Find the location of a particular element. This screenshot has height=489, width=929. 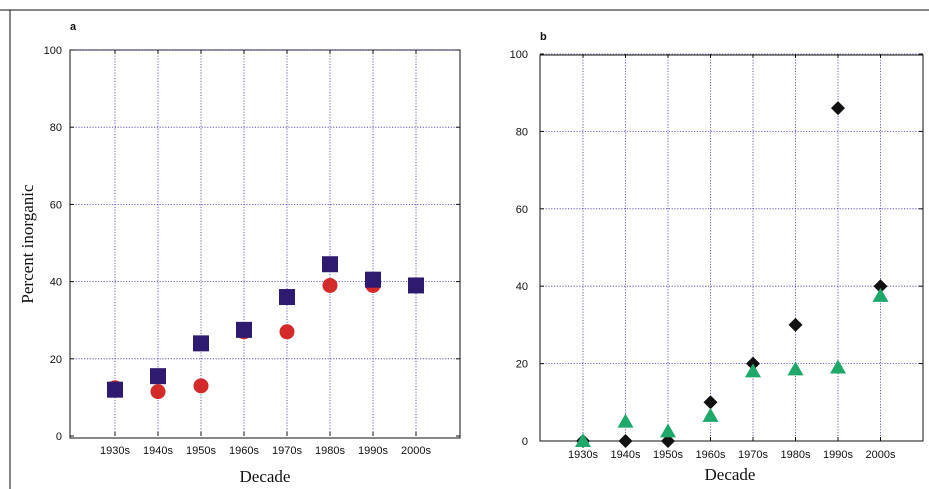

panel-b-xtick-label: 1930s is located at coordinates (583, 455).